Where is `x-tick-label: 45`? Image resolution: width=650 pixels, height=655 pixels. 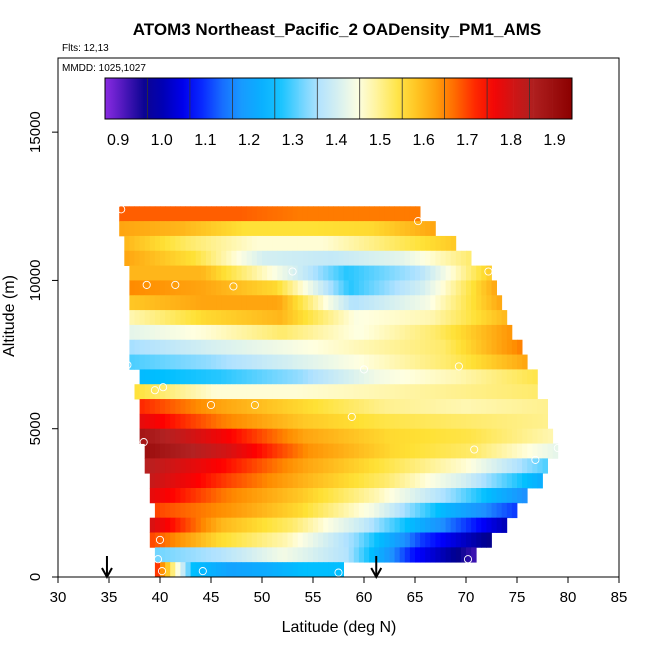 x-tick-label: 45 is located at coordinates (211, 597).